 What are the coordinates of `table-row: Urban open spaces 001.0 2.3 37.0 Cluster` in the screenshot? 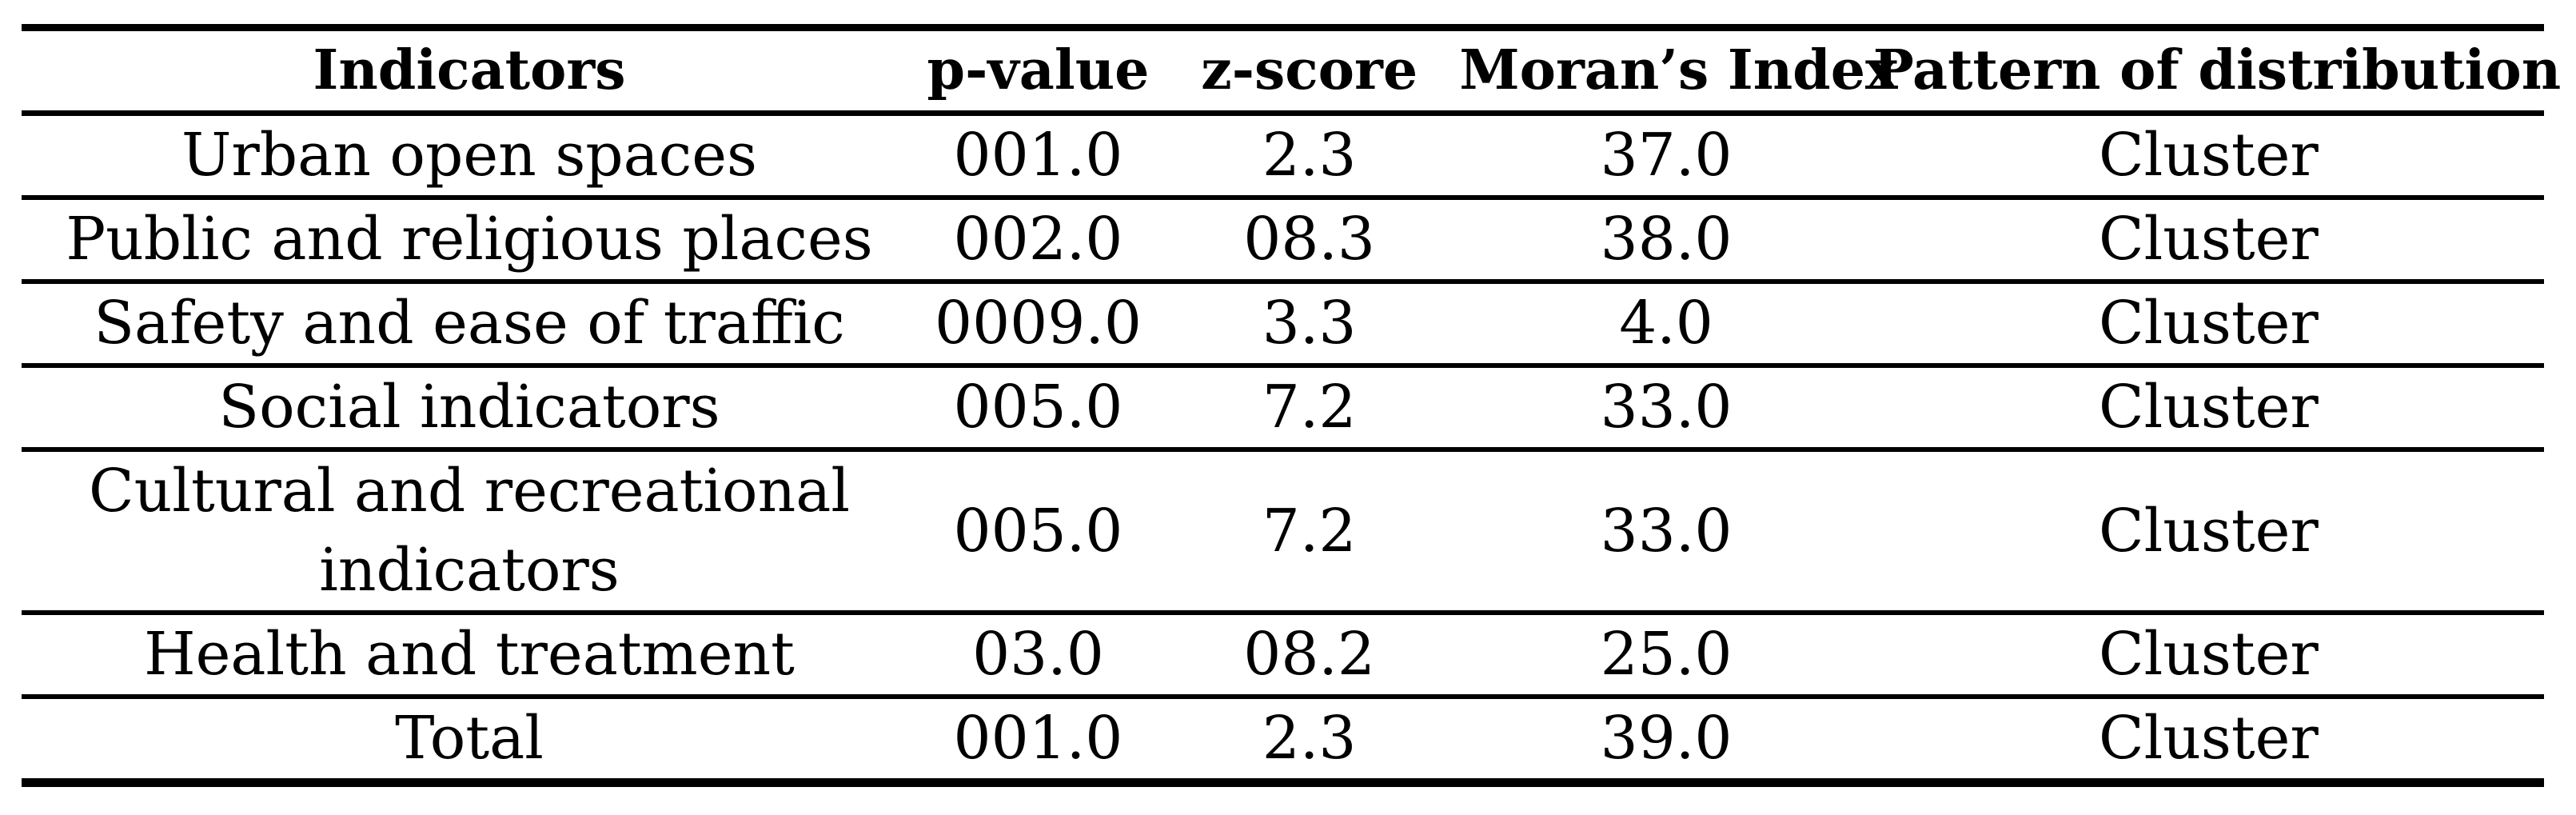 It's located at (1283, 156).